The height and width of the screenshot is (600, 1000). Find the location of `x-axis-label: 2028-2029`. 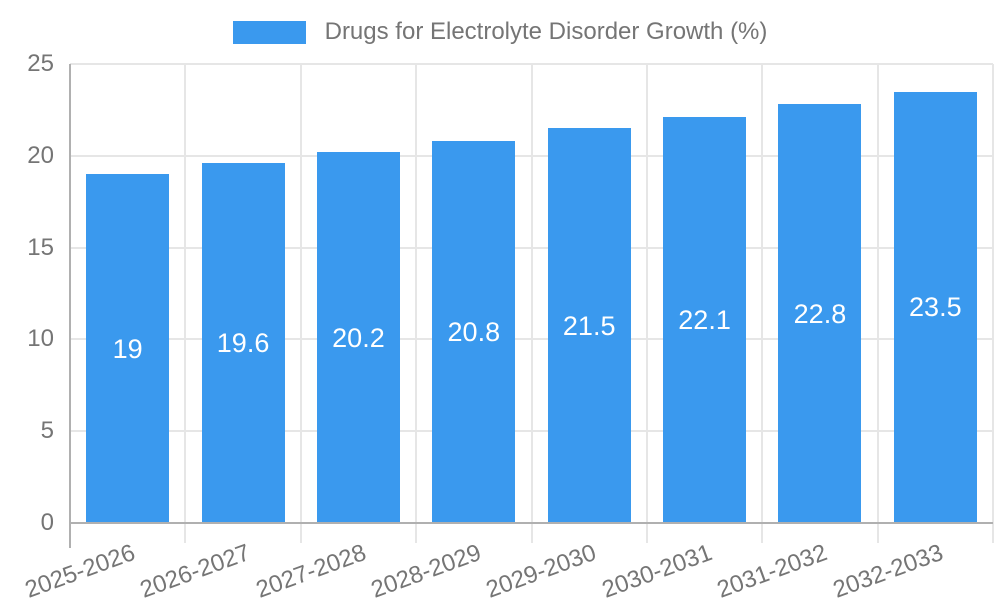

x-axis-label: 2028-2029 is located at coordinates (426, 569).